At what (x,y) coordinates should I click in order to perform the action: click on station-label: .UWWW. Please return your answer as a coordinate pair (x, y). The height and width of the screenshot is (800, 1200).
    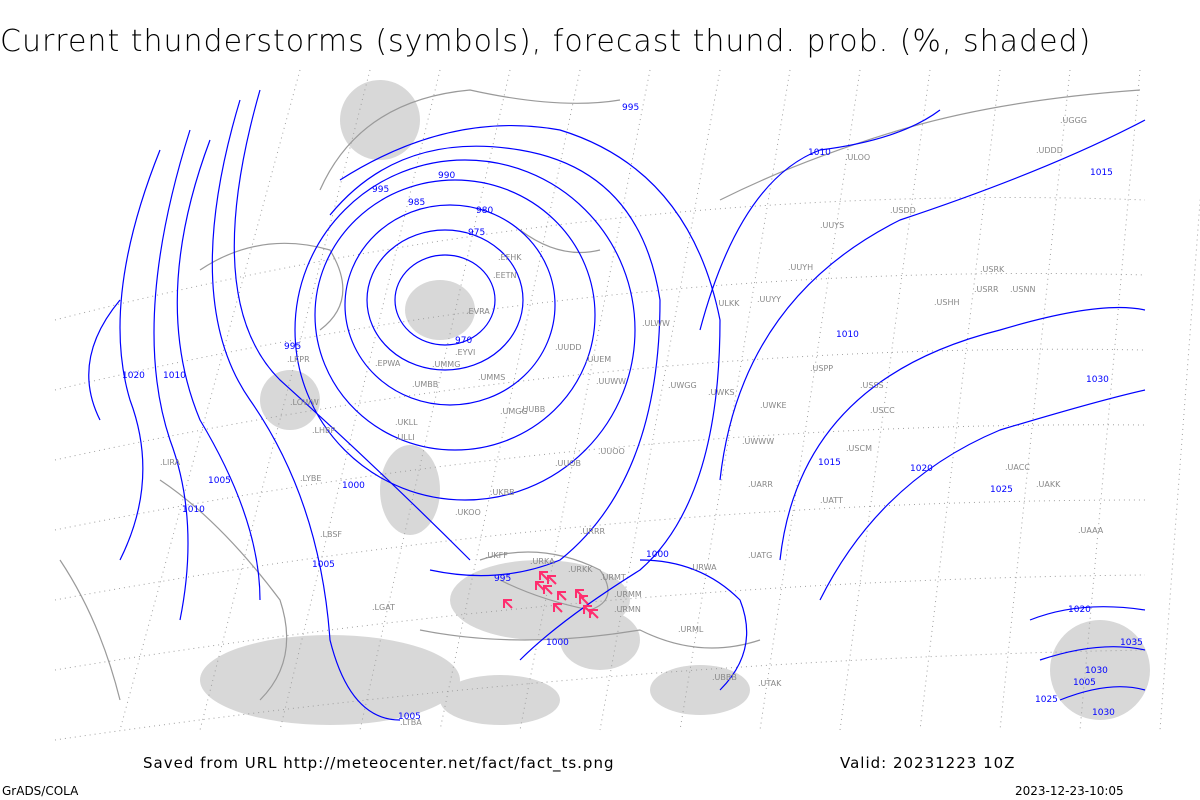
    Looking at the image, I should click on (758, 441).